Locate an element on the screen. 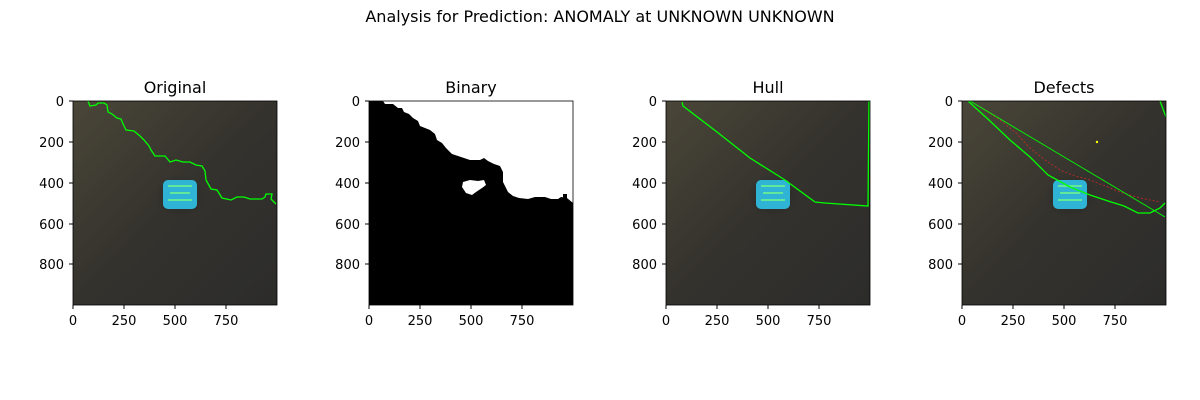  contour-line is located at coordinates (182, 152).